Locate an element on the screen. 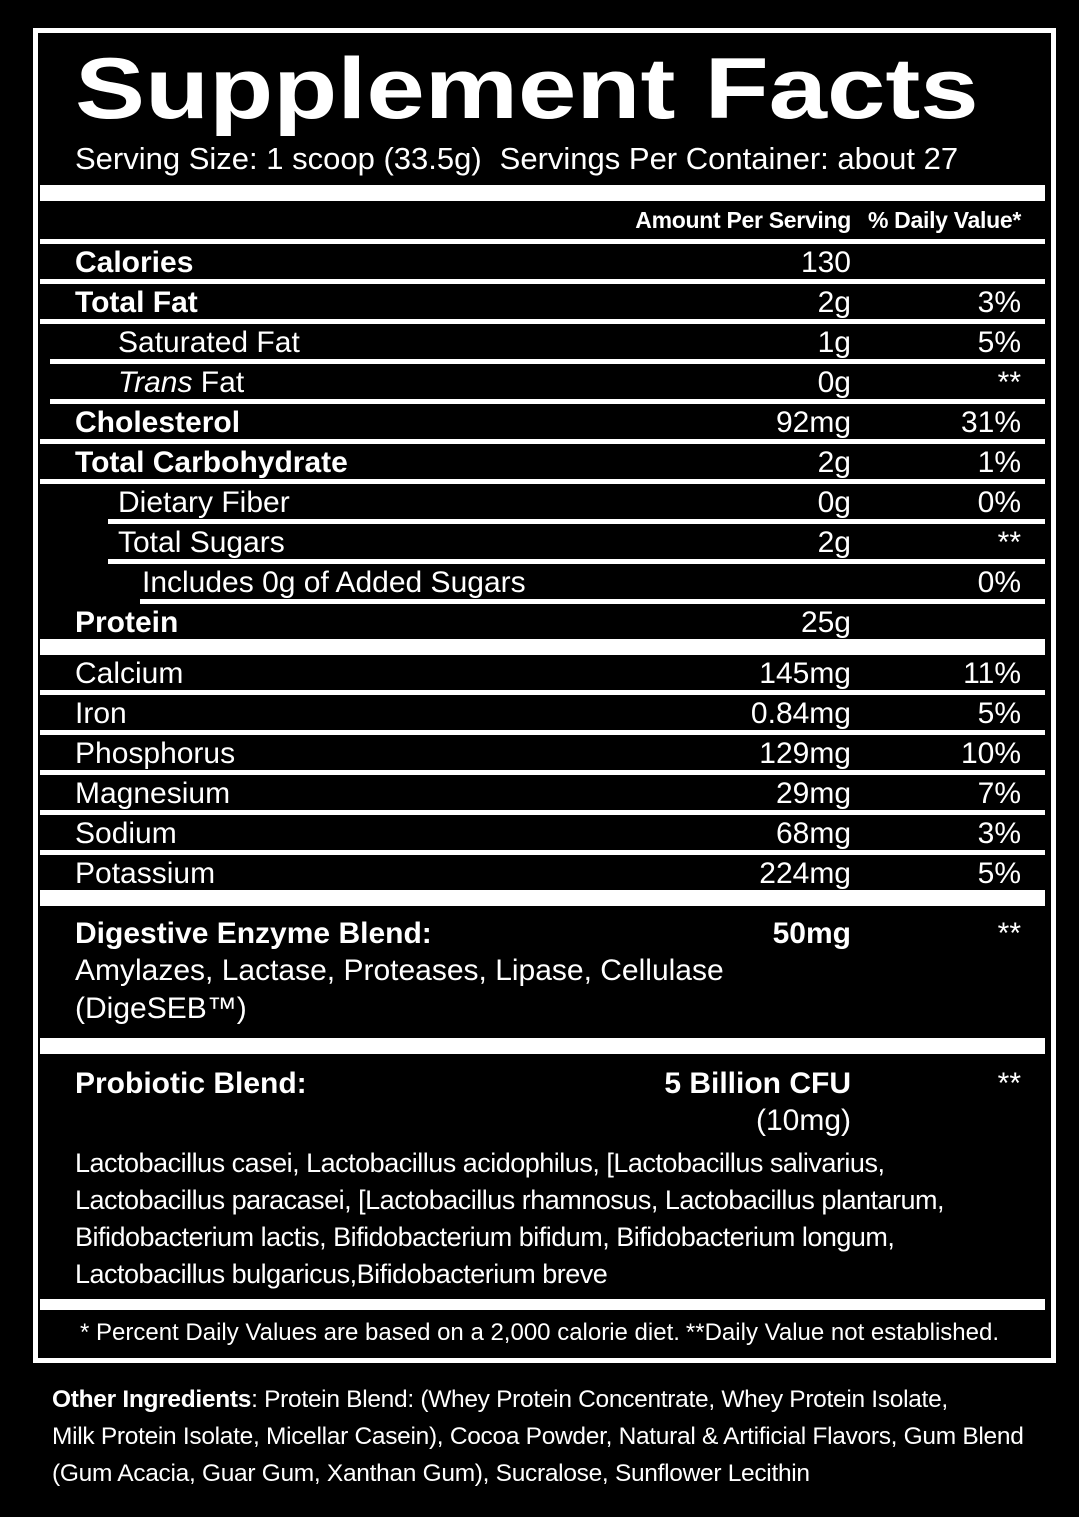  serving-size-text: Serving Size: 1 scoop (33.5g) is located at coordinates (278, 158).